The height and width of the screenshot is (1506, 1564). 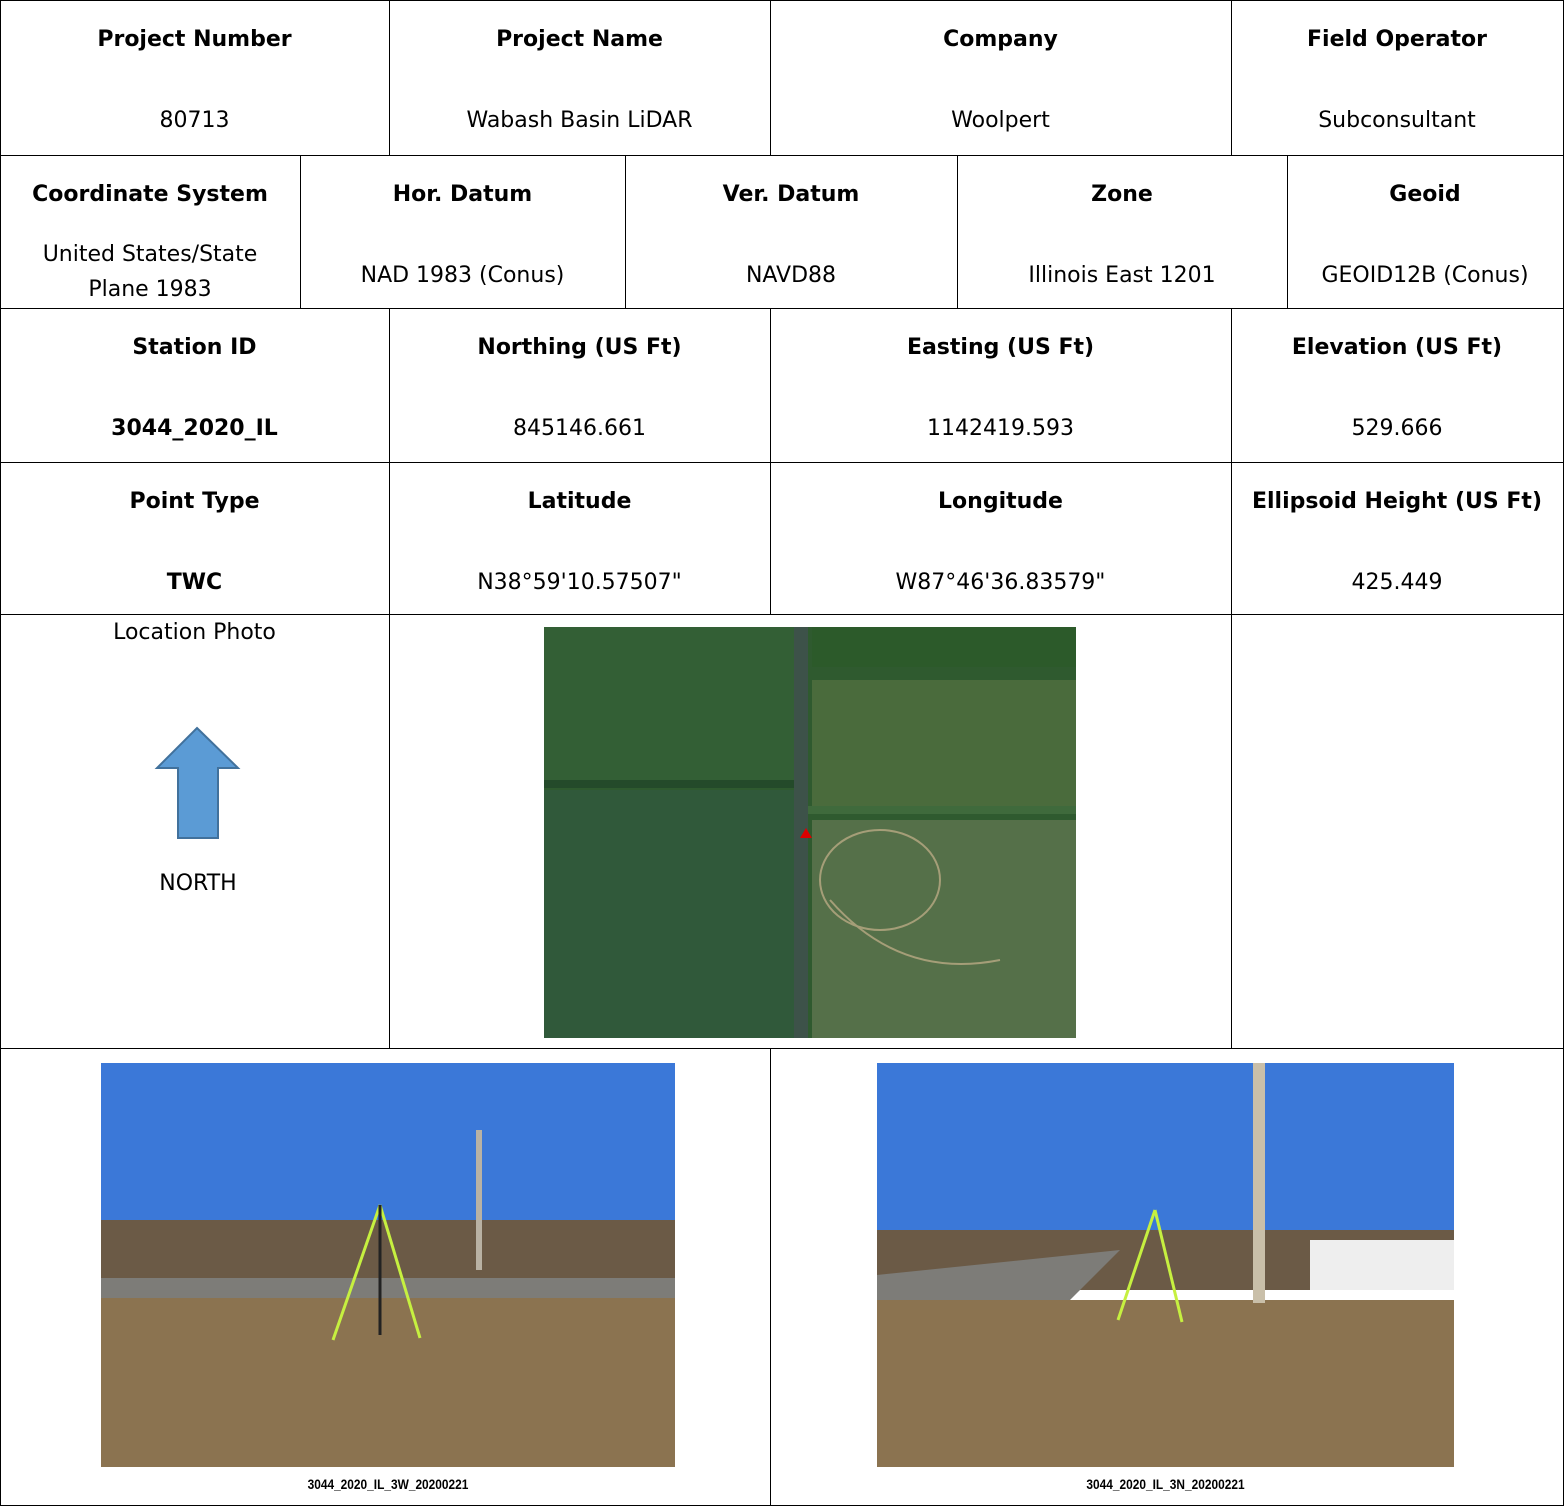 What do you see at coordinates (150, 194) in the screenshot?
I see `field-label: Coordinate System` at bounding box center [150, 194].